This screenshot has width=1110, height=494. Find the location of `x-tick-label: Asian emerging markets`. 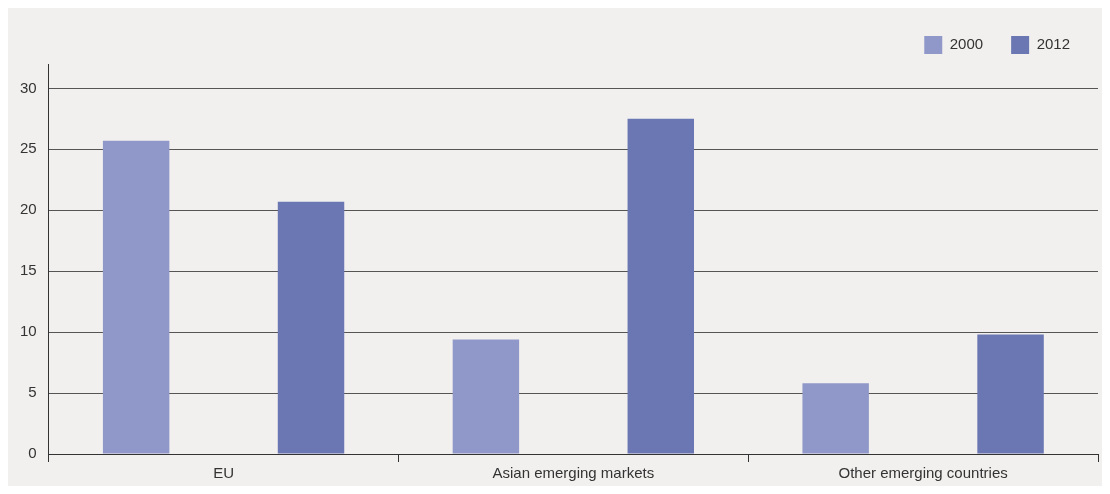

x-tick-label: Asian emerging markets is located at coordinates (573, 473).